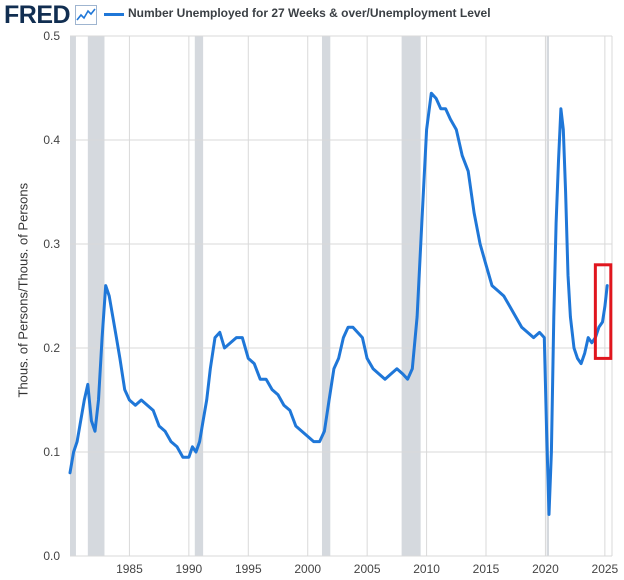  I want to click on x-tick-label: 2010, so click(426, 569).